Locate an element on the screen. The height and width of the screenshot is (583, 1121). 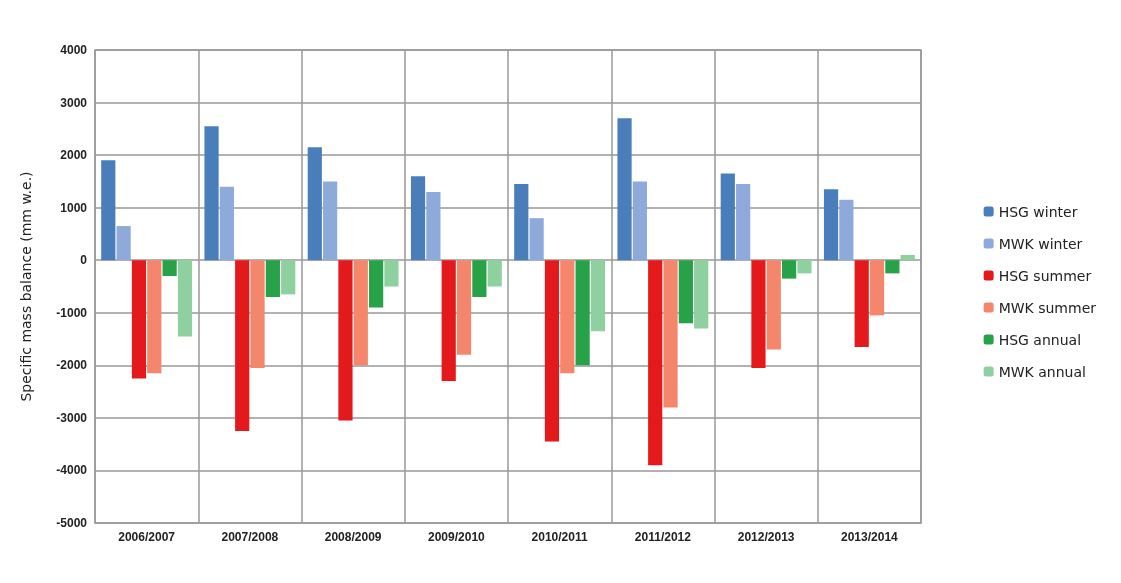
x-tick-label: 2011/2012 is located at coordinates (663, 537).